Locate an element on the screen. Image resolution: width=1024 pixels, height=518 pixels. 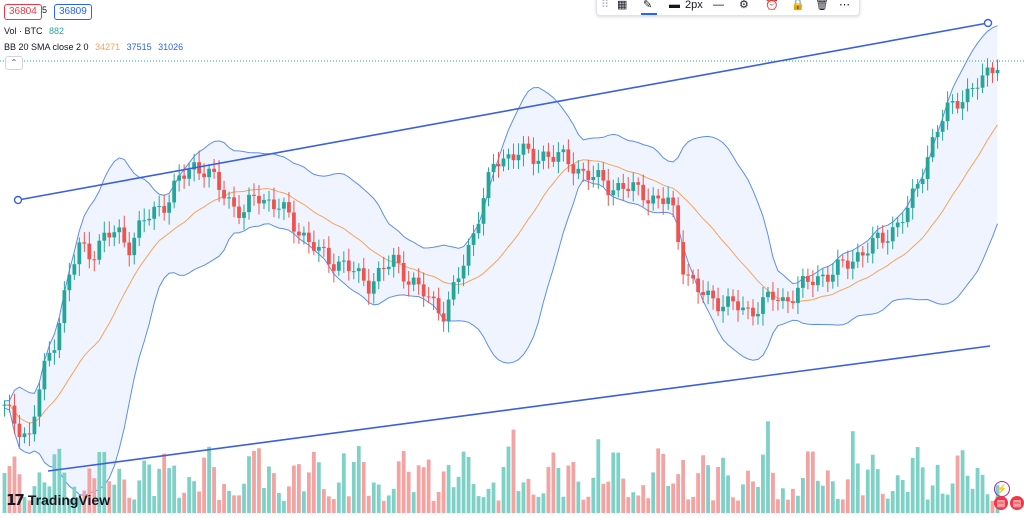
legend-collapse-button: ⌃ is located at coordinates (14, 63).